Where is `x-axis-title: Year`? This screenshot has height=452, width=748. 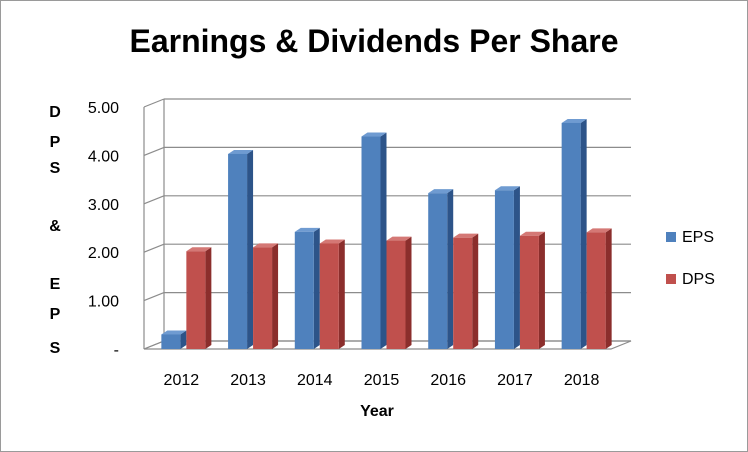 x-axis-title: Year is located at coordinates (377, 411).